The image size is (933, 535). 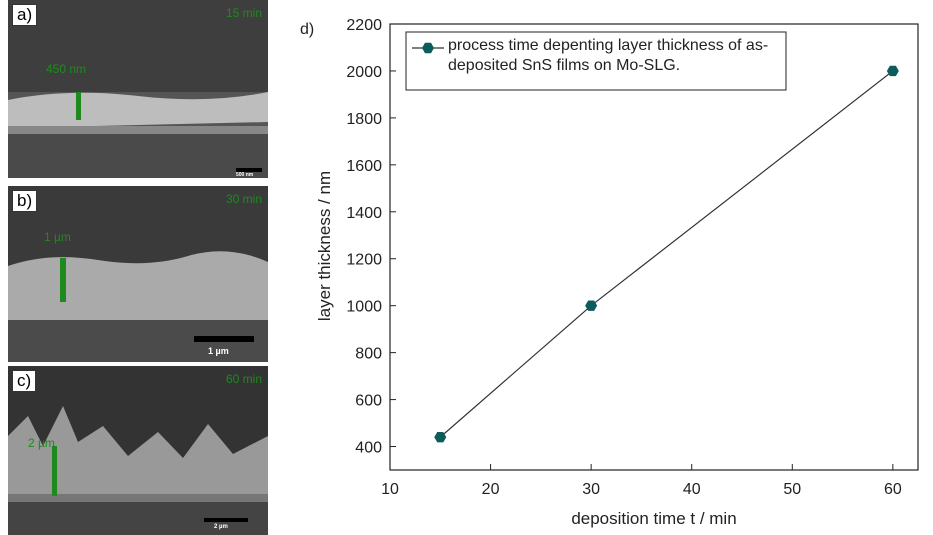 I want to click on time-label: 60 min, so click(x=243, y=379).